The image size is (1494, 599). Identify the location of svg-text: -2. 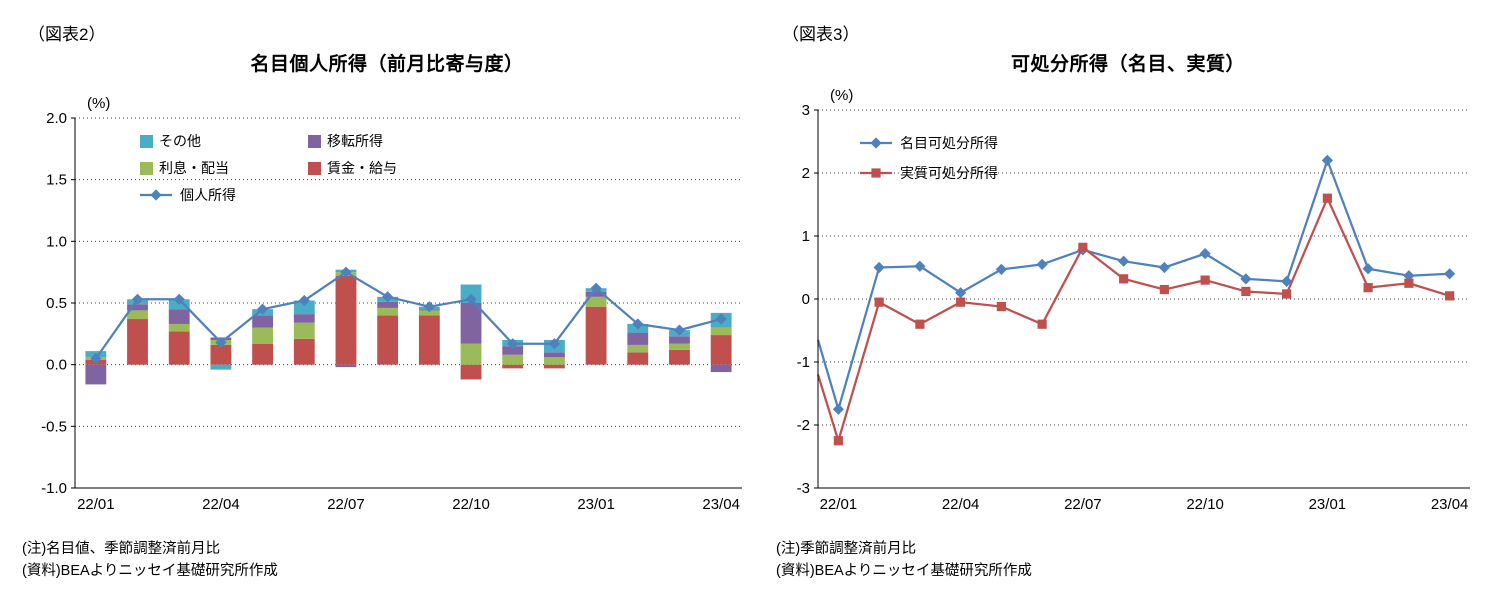
(803, 425).